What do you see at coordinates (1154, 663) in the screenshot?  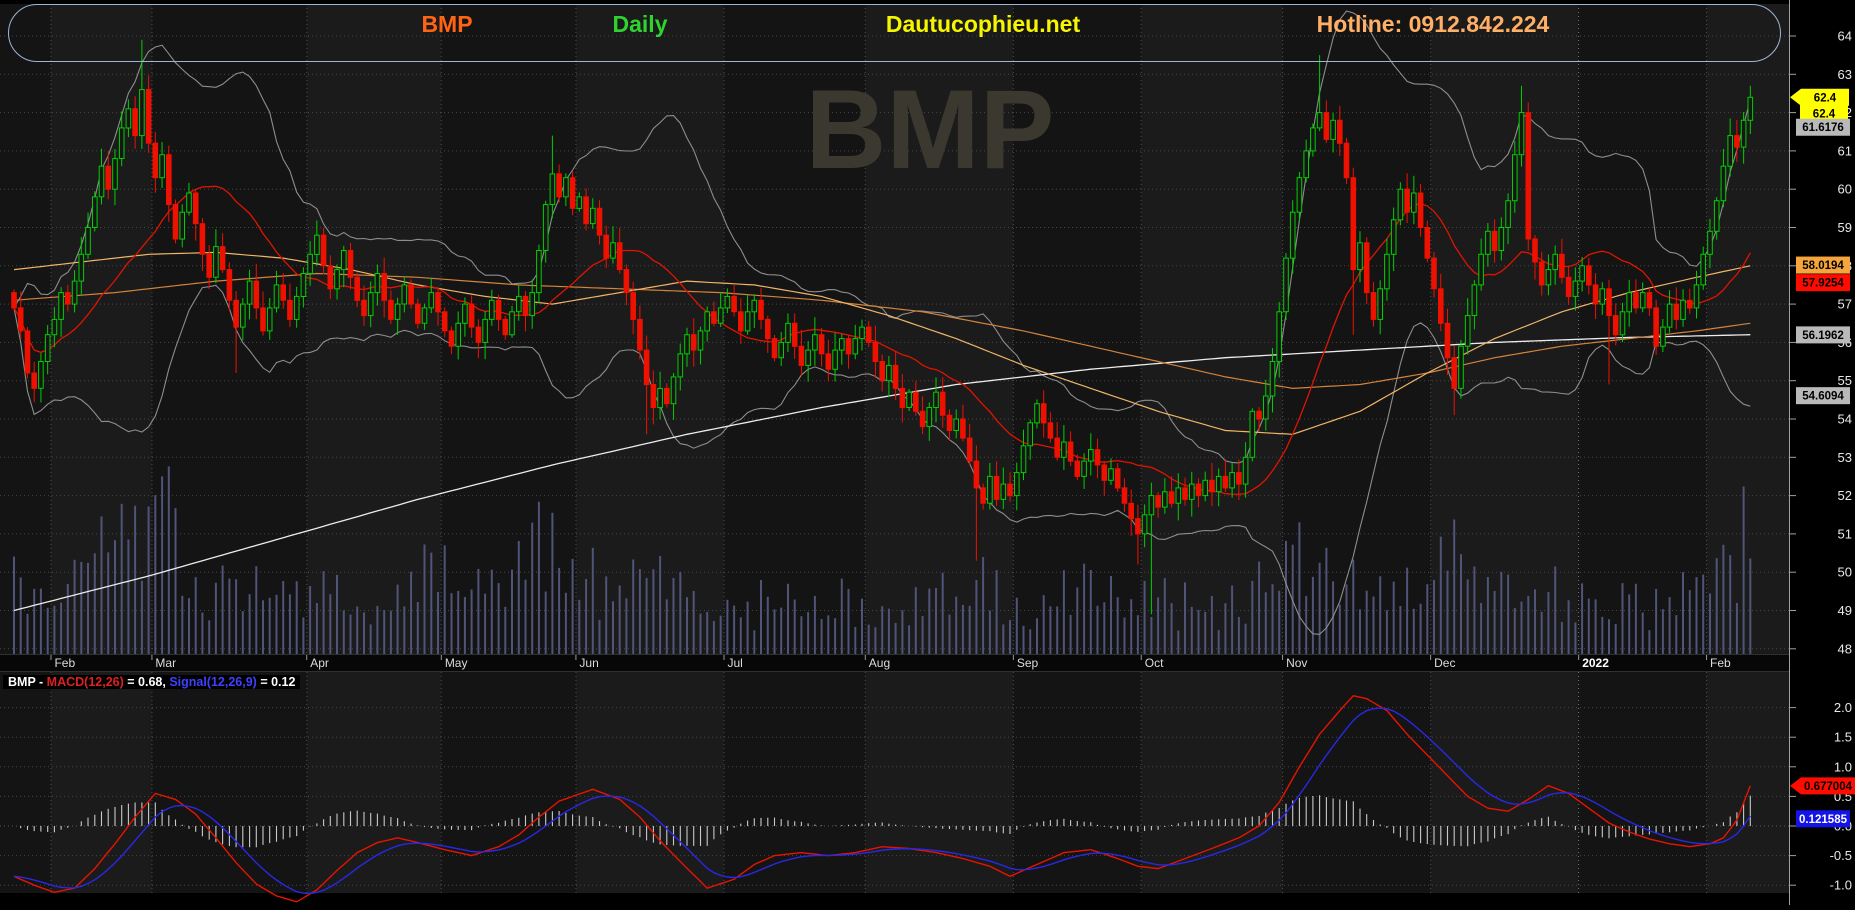 I see `svg-text: Oct` at bounding box center [1154, 663].